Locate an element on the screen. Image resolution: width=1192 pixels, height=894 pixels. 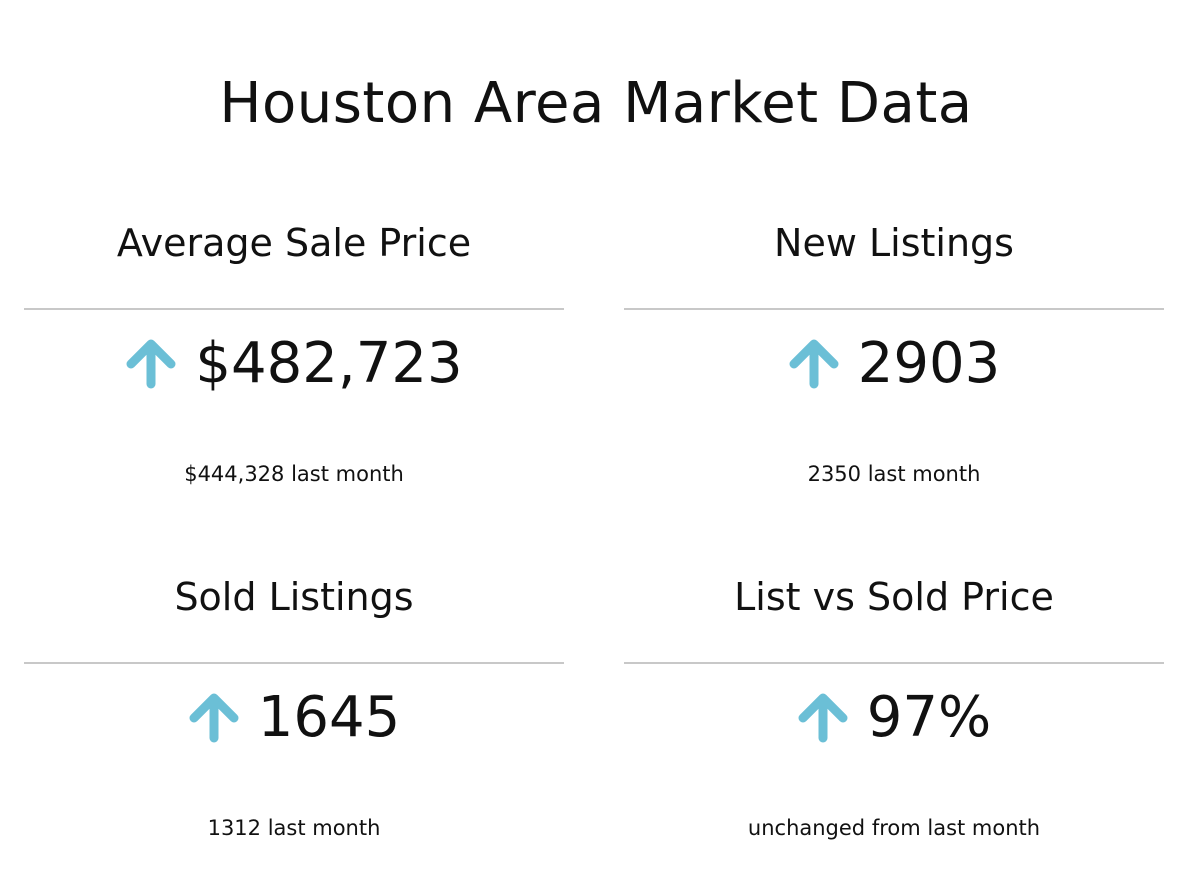
metric-value: $482,723 is located at coordinates (329, 363).